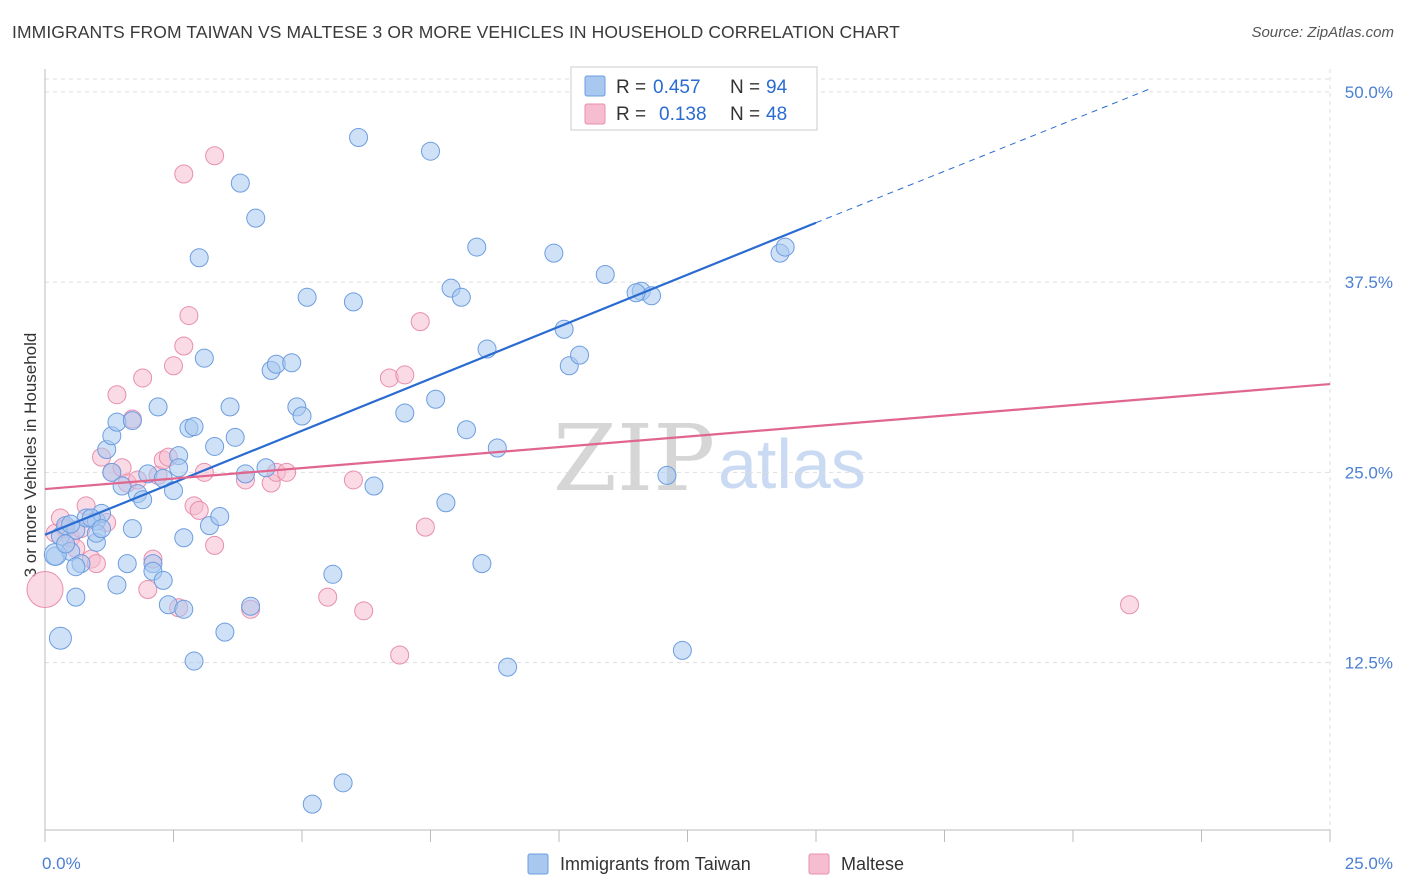  What do you see at coordinates (1369, 378) in the screenshot?
I see `y-tick-labels: 12.5% 25.0% 37.5% 50.0%` at bounding box center [1369, 378].